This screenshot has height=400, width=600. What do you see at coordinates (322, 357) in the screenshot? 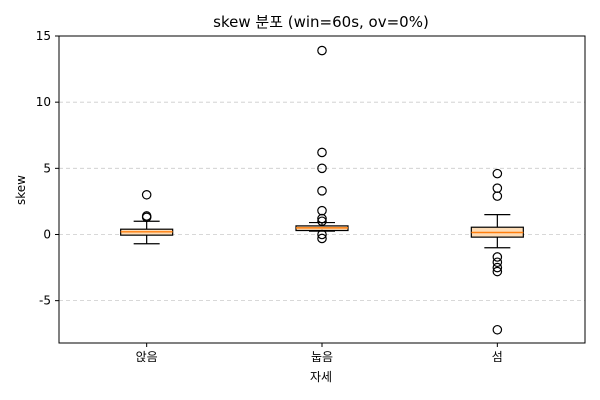
I see `x-tick-label: 눕음` at bounding box center [322, 357].